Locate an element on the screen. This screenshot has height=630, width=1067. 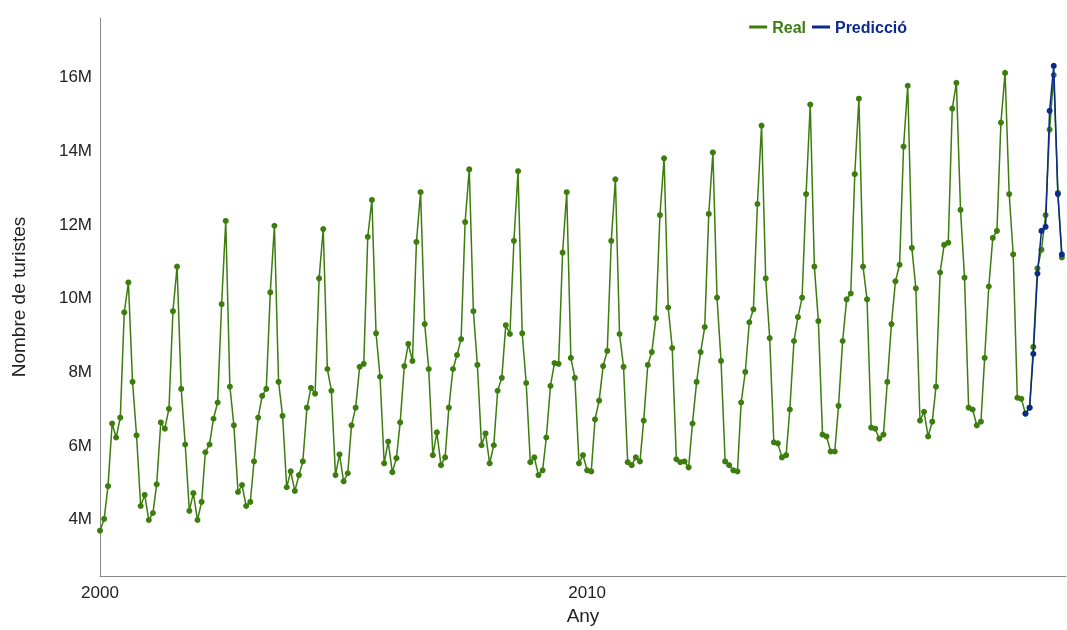
legend-label: Real is located at coordinates (789, 27).